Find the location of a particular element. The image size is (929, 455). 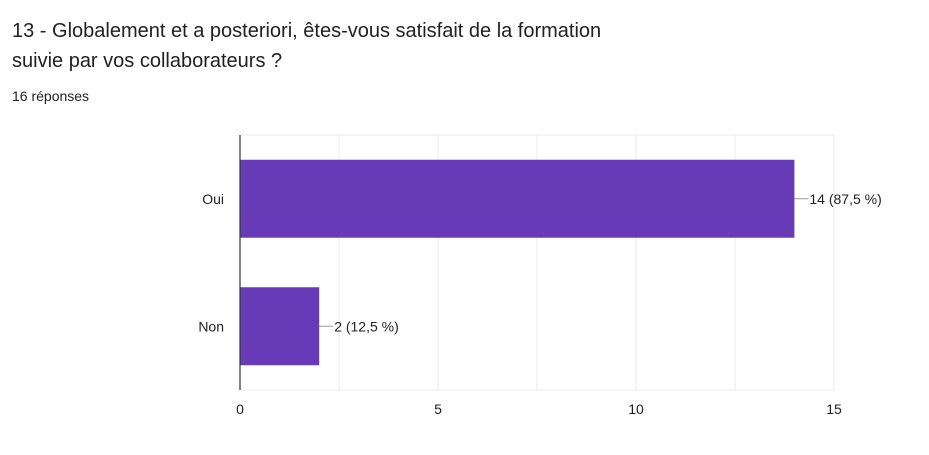

x-tick-label: 15 is located at coordinates (834, 409).